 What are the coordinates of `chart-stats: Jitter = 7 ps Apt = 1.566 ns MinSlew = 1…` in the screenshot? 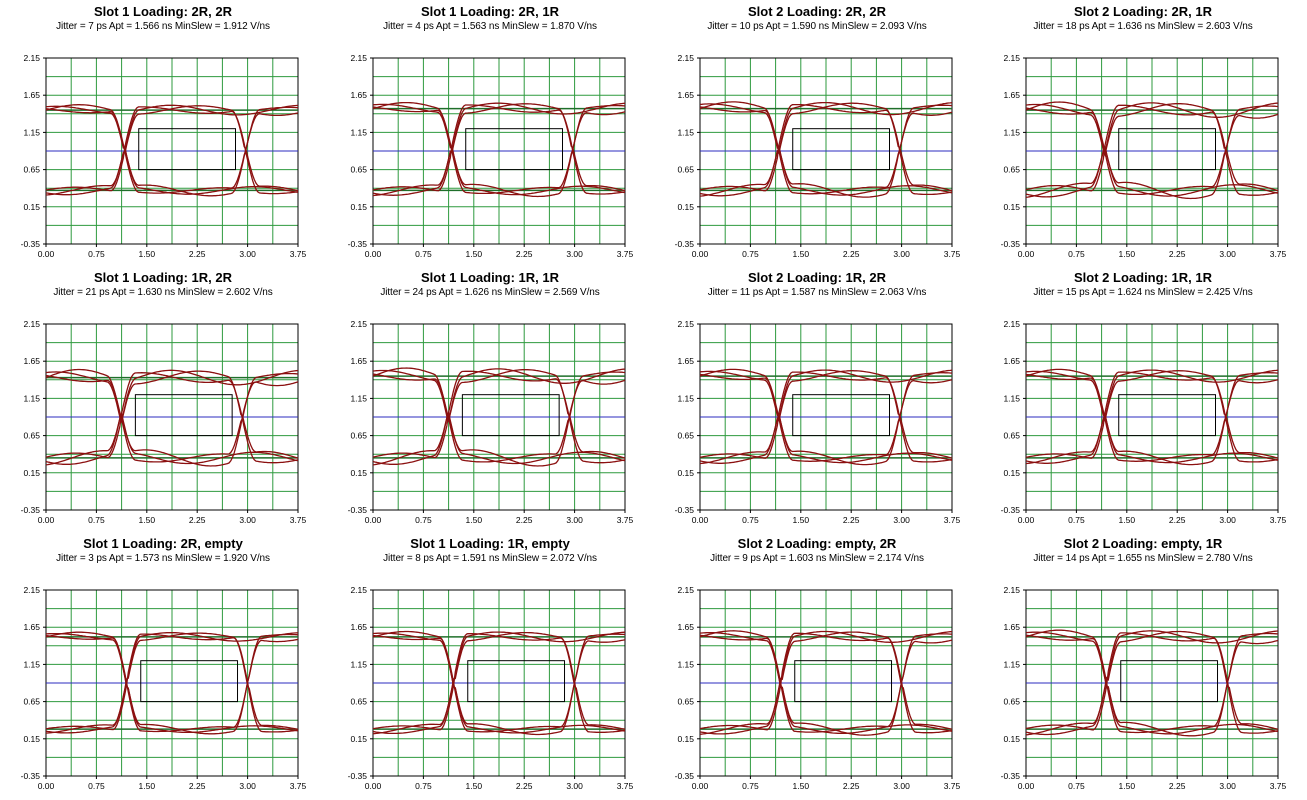 It's located at (163, 26).